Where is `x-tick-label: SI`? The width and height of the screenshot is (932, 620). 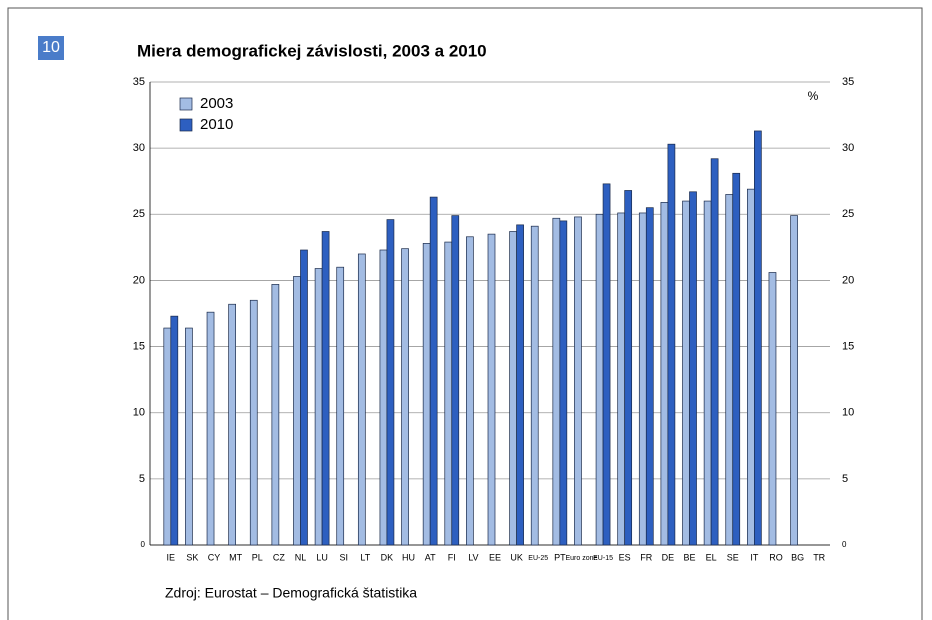
x-tick-label: SI is located at coordinates (343, 557).